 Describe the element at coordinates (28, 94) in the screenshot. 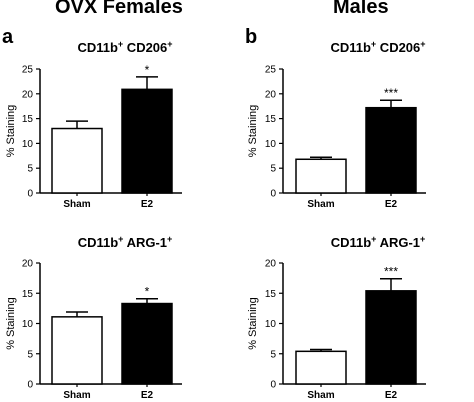

I see `chart1-y-tick-label: 20` at that location.